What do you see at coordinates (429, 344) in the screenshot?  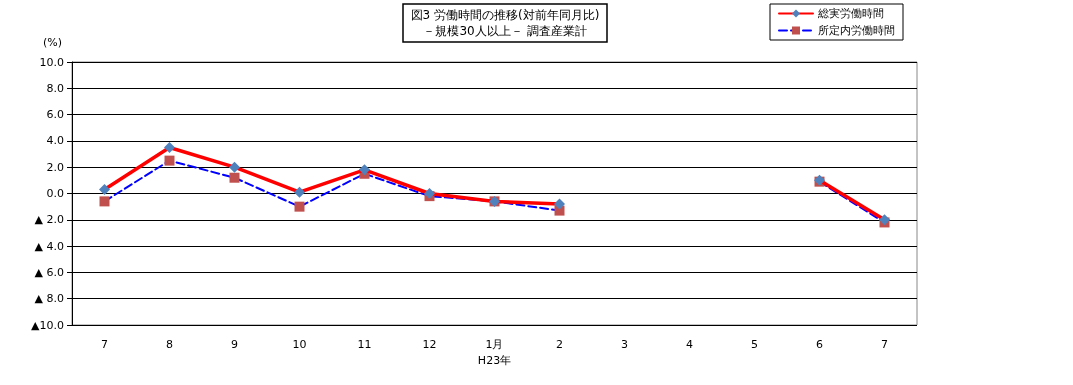 I see `x-tick-label: 12` at bounding box center [429, 344].